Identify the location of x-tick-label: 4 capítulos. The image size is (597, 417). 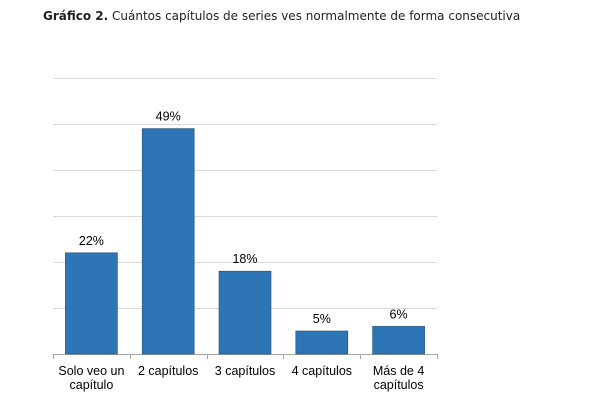
(322, 371).